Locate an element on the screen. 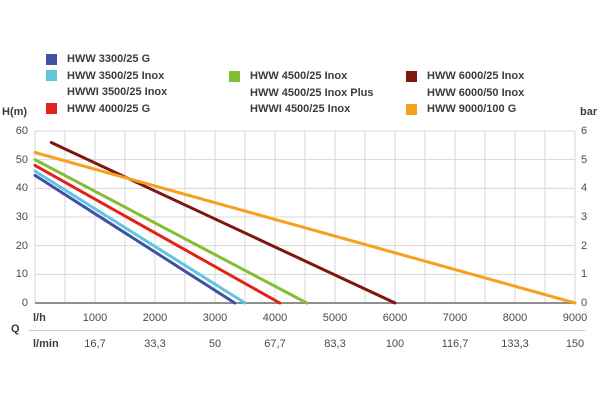 Image resolution: width=600 pixels, height=400 pixels. y-tick-left-20: 20 is located at coordinates (21, 245).